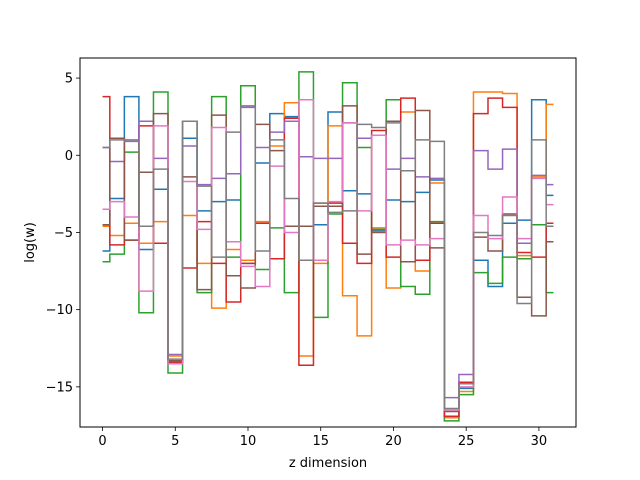 This screenshot has width=640, height=480. I want to click on x-tick-label: 20, so click(393, 441).